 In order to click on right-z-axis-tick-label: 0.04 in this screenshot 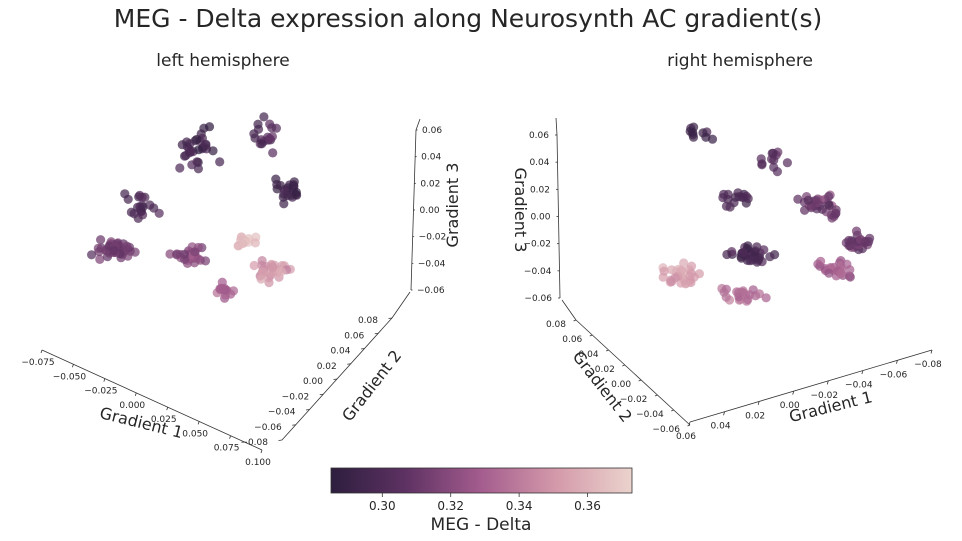, I will do `click(539, 163)`.